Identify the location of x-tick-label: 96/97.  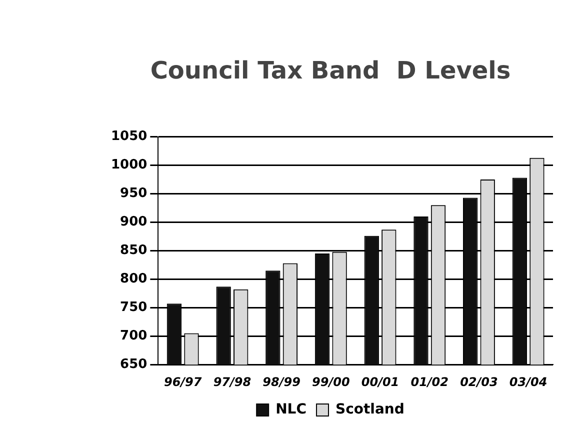
(183, 381).